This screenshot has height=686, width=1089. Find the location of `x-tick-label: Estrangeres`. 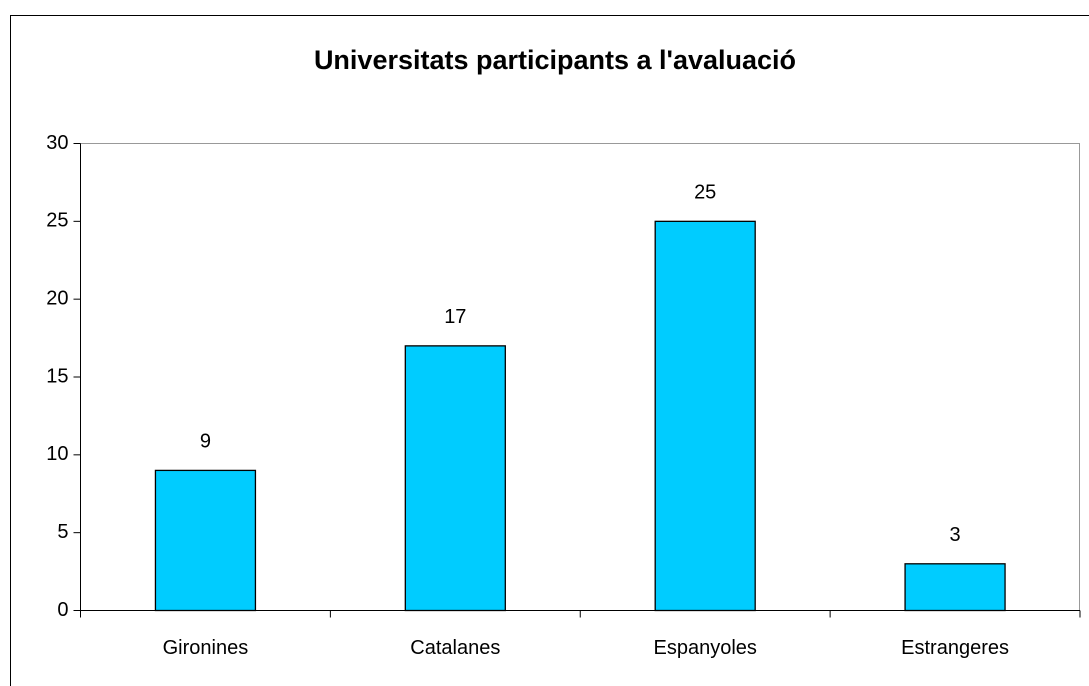

x-tick-label: Estrangeres is located at coordinates (955, 648).